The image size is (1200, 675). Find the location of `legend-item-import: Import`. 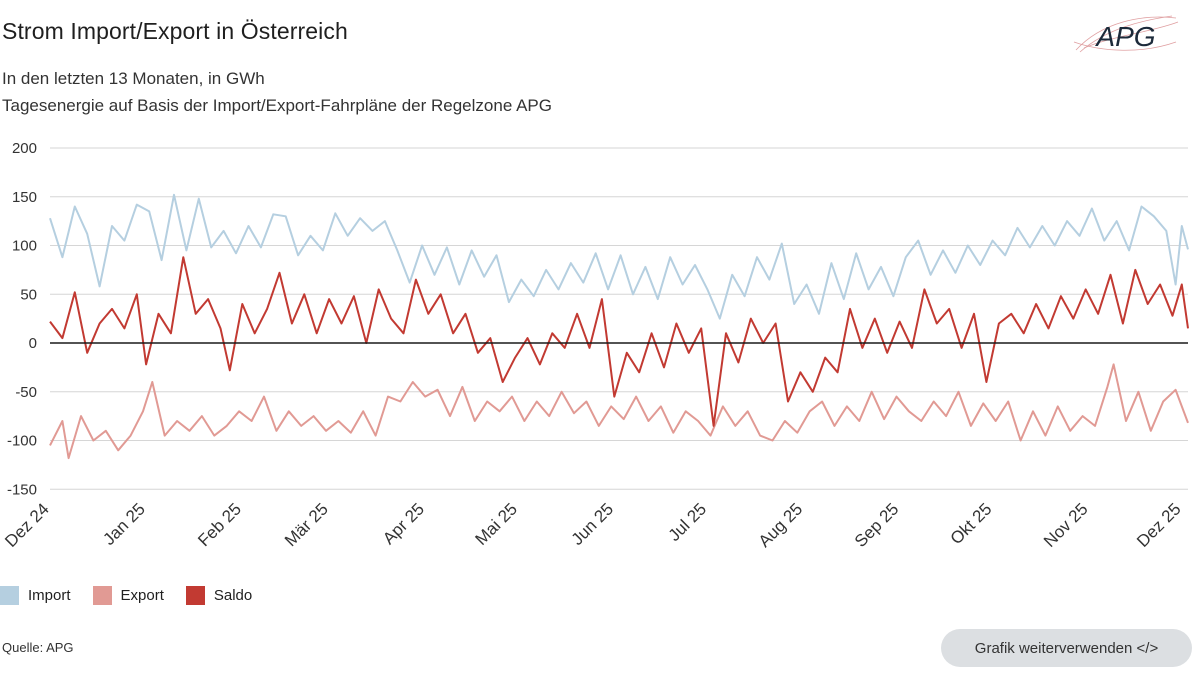

legend-item-import: Import is located at coordinates (35, 595).